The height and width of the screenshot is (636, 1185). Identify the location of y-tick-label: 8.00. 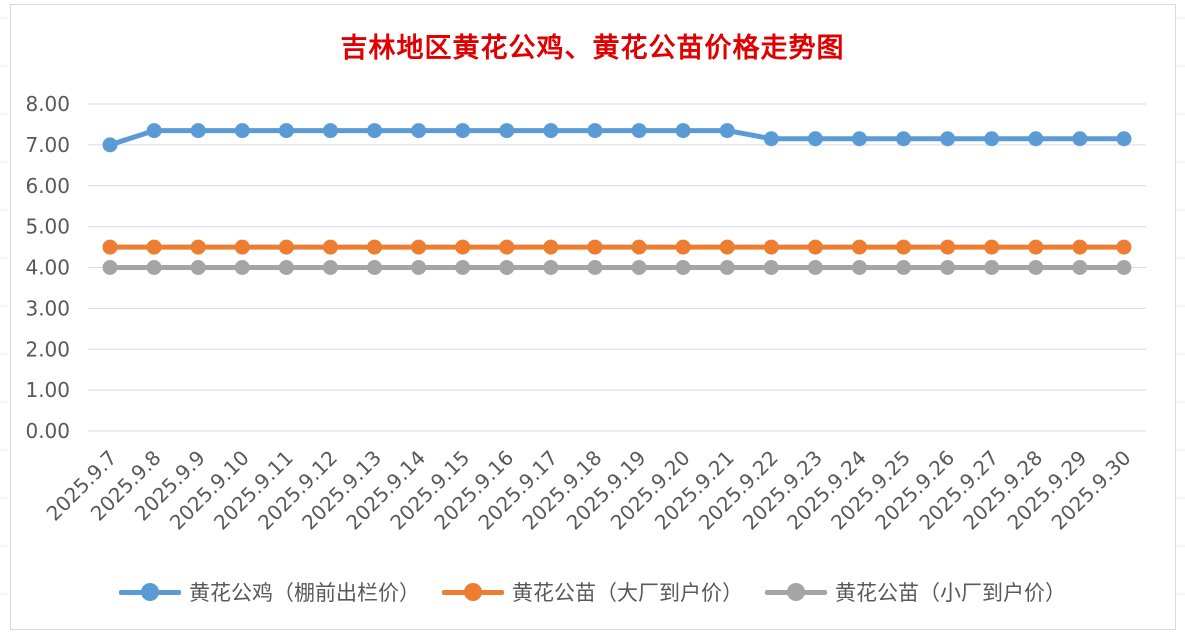
(47, 104).